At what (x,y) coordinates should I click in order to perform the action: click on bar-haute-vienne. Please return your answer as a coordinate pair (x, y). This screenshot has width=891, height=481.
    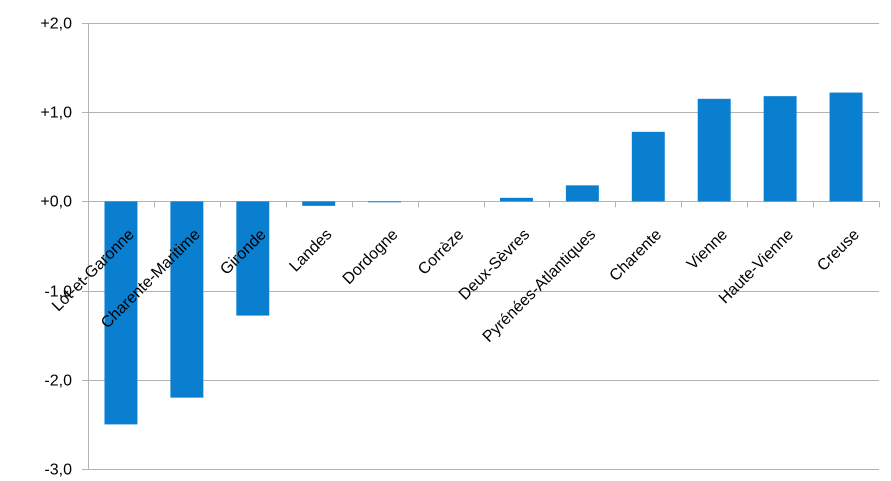
    Looking at the image, I should click on (780, 149).